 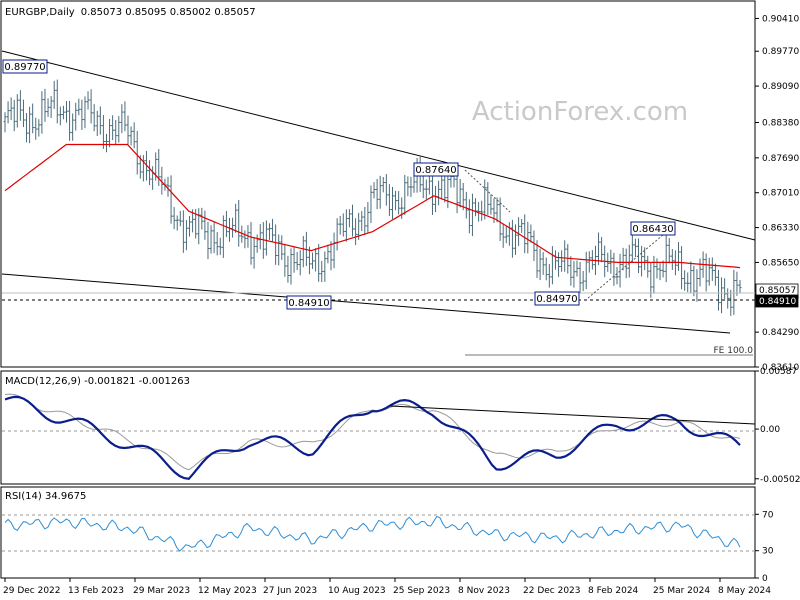 I want to click on current-price-tag: 0.85057, so click(x=777, y=290).